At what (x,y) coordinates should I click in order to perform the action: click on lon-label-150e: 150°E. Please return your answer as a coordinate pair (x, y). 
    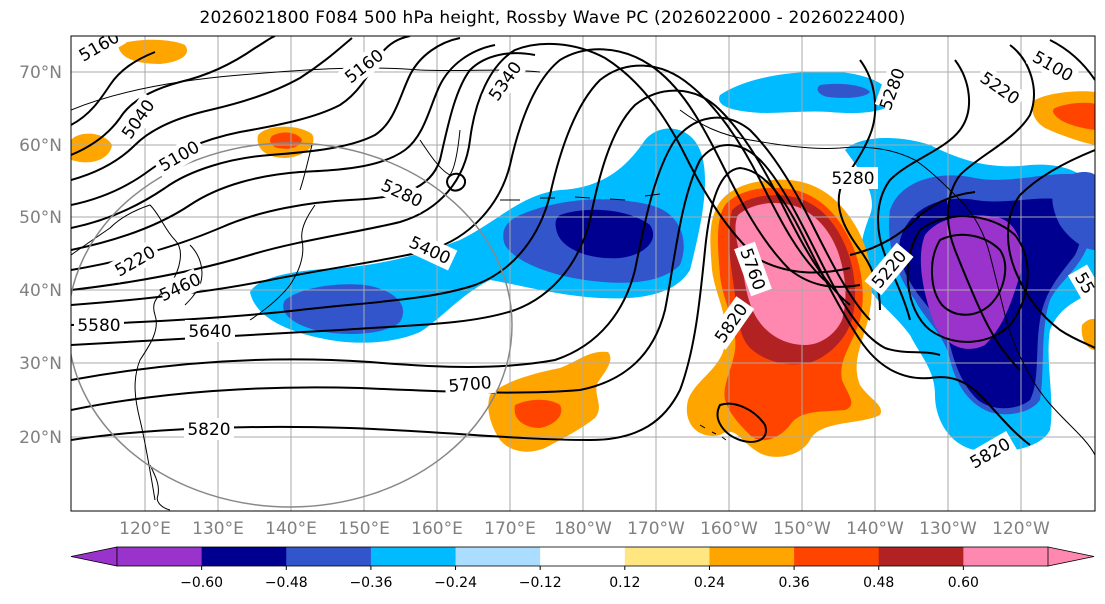
    Looking at the image, I should click on (364, 529).